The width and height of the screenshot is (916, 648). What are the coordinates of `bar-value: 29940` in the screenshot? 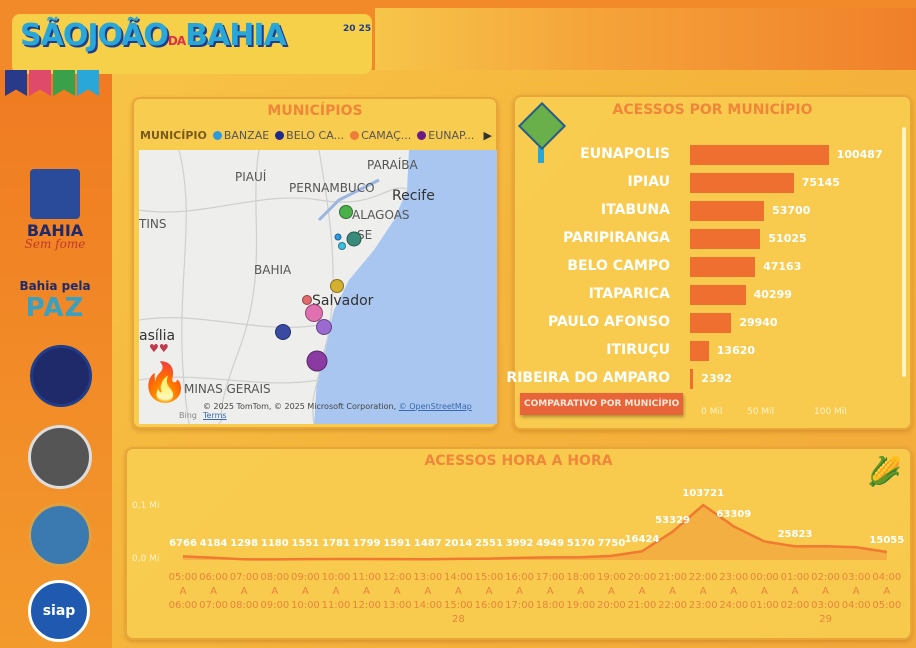 It's located at (758, 322).